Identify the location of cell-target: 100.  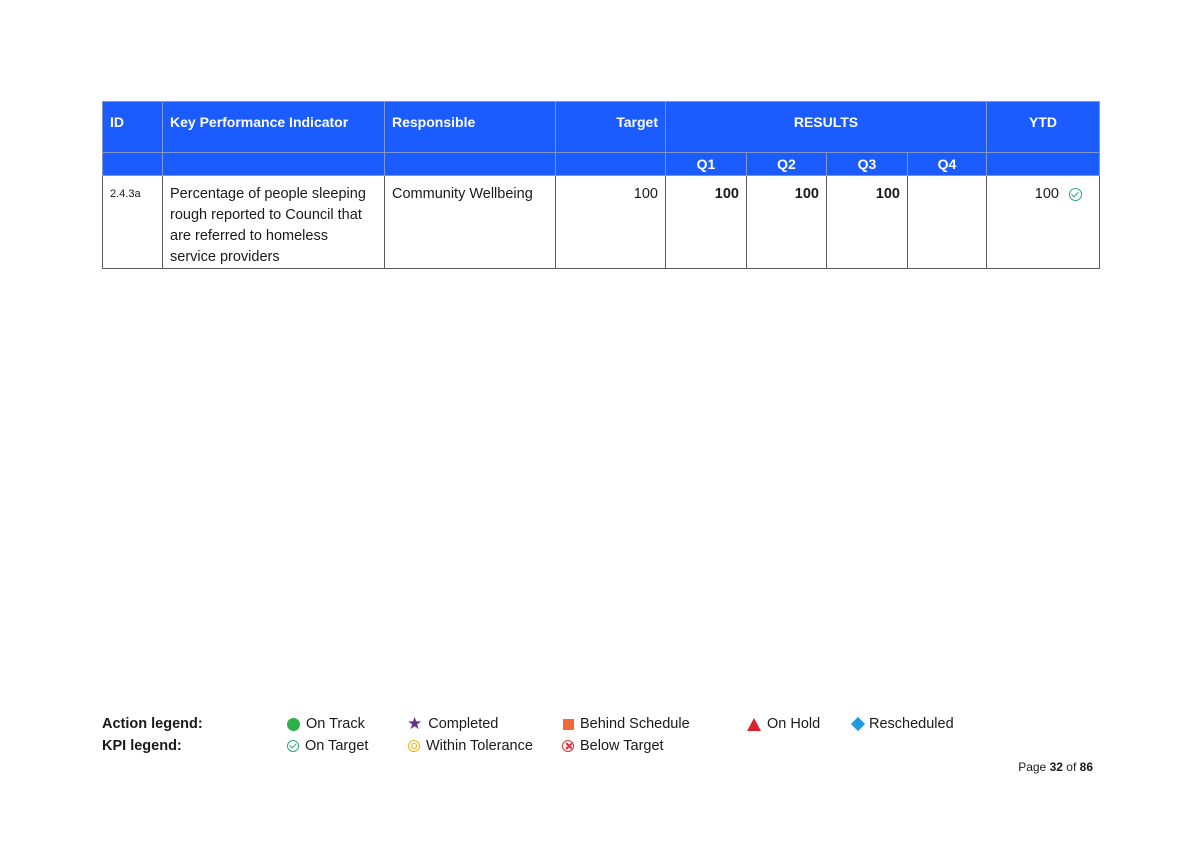
(610, 222).